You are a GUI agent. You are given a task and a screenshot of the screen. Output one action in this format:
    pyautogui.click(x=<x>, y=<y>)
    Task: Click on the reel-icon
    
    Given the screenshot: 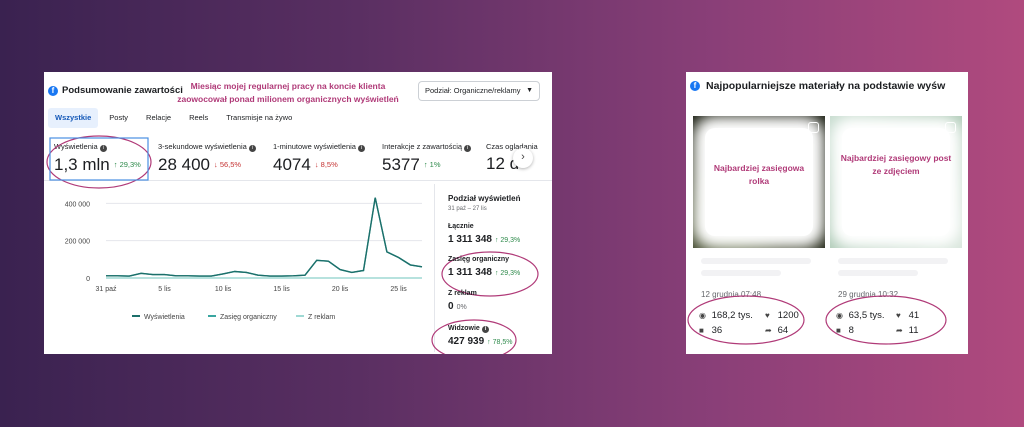 What is the action you would take?
    pyautogui.click(x=813, y=127)
    